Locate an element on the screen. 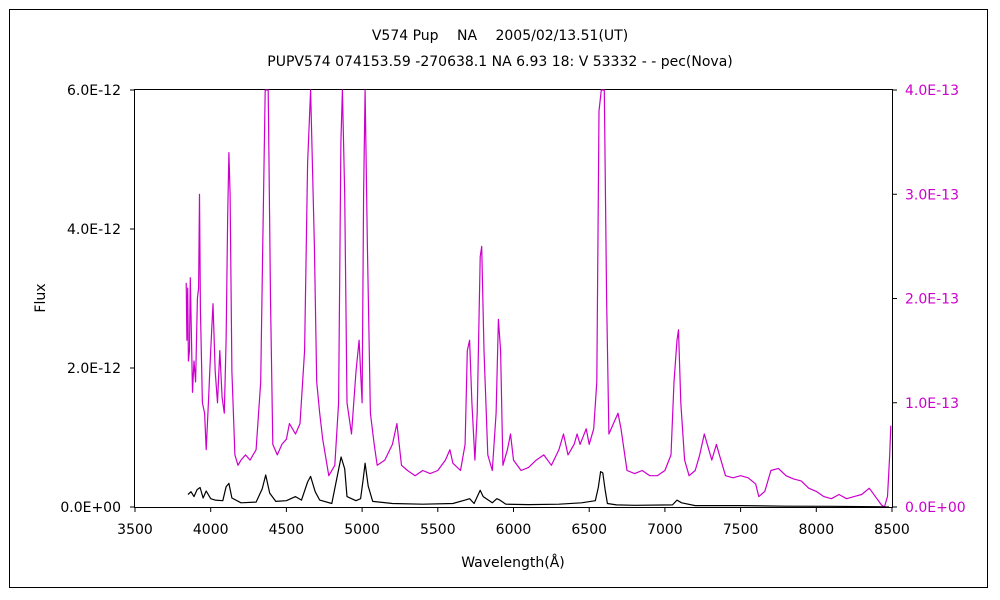 This screenshot has width=1000, height=600. x-tick-label: 4500 is located at coordinates (287, 530).